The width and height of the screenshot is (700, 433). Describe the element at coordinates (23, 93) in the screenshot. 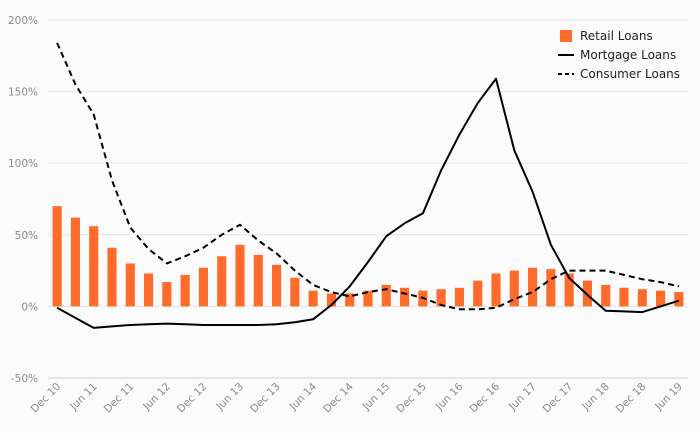

I see `y-tick-label: 150%` at that location.